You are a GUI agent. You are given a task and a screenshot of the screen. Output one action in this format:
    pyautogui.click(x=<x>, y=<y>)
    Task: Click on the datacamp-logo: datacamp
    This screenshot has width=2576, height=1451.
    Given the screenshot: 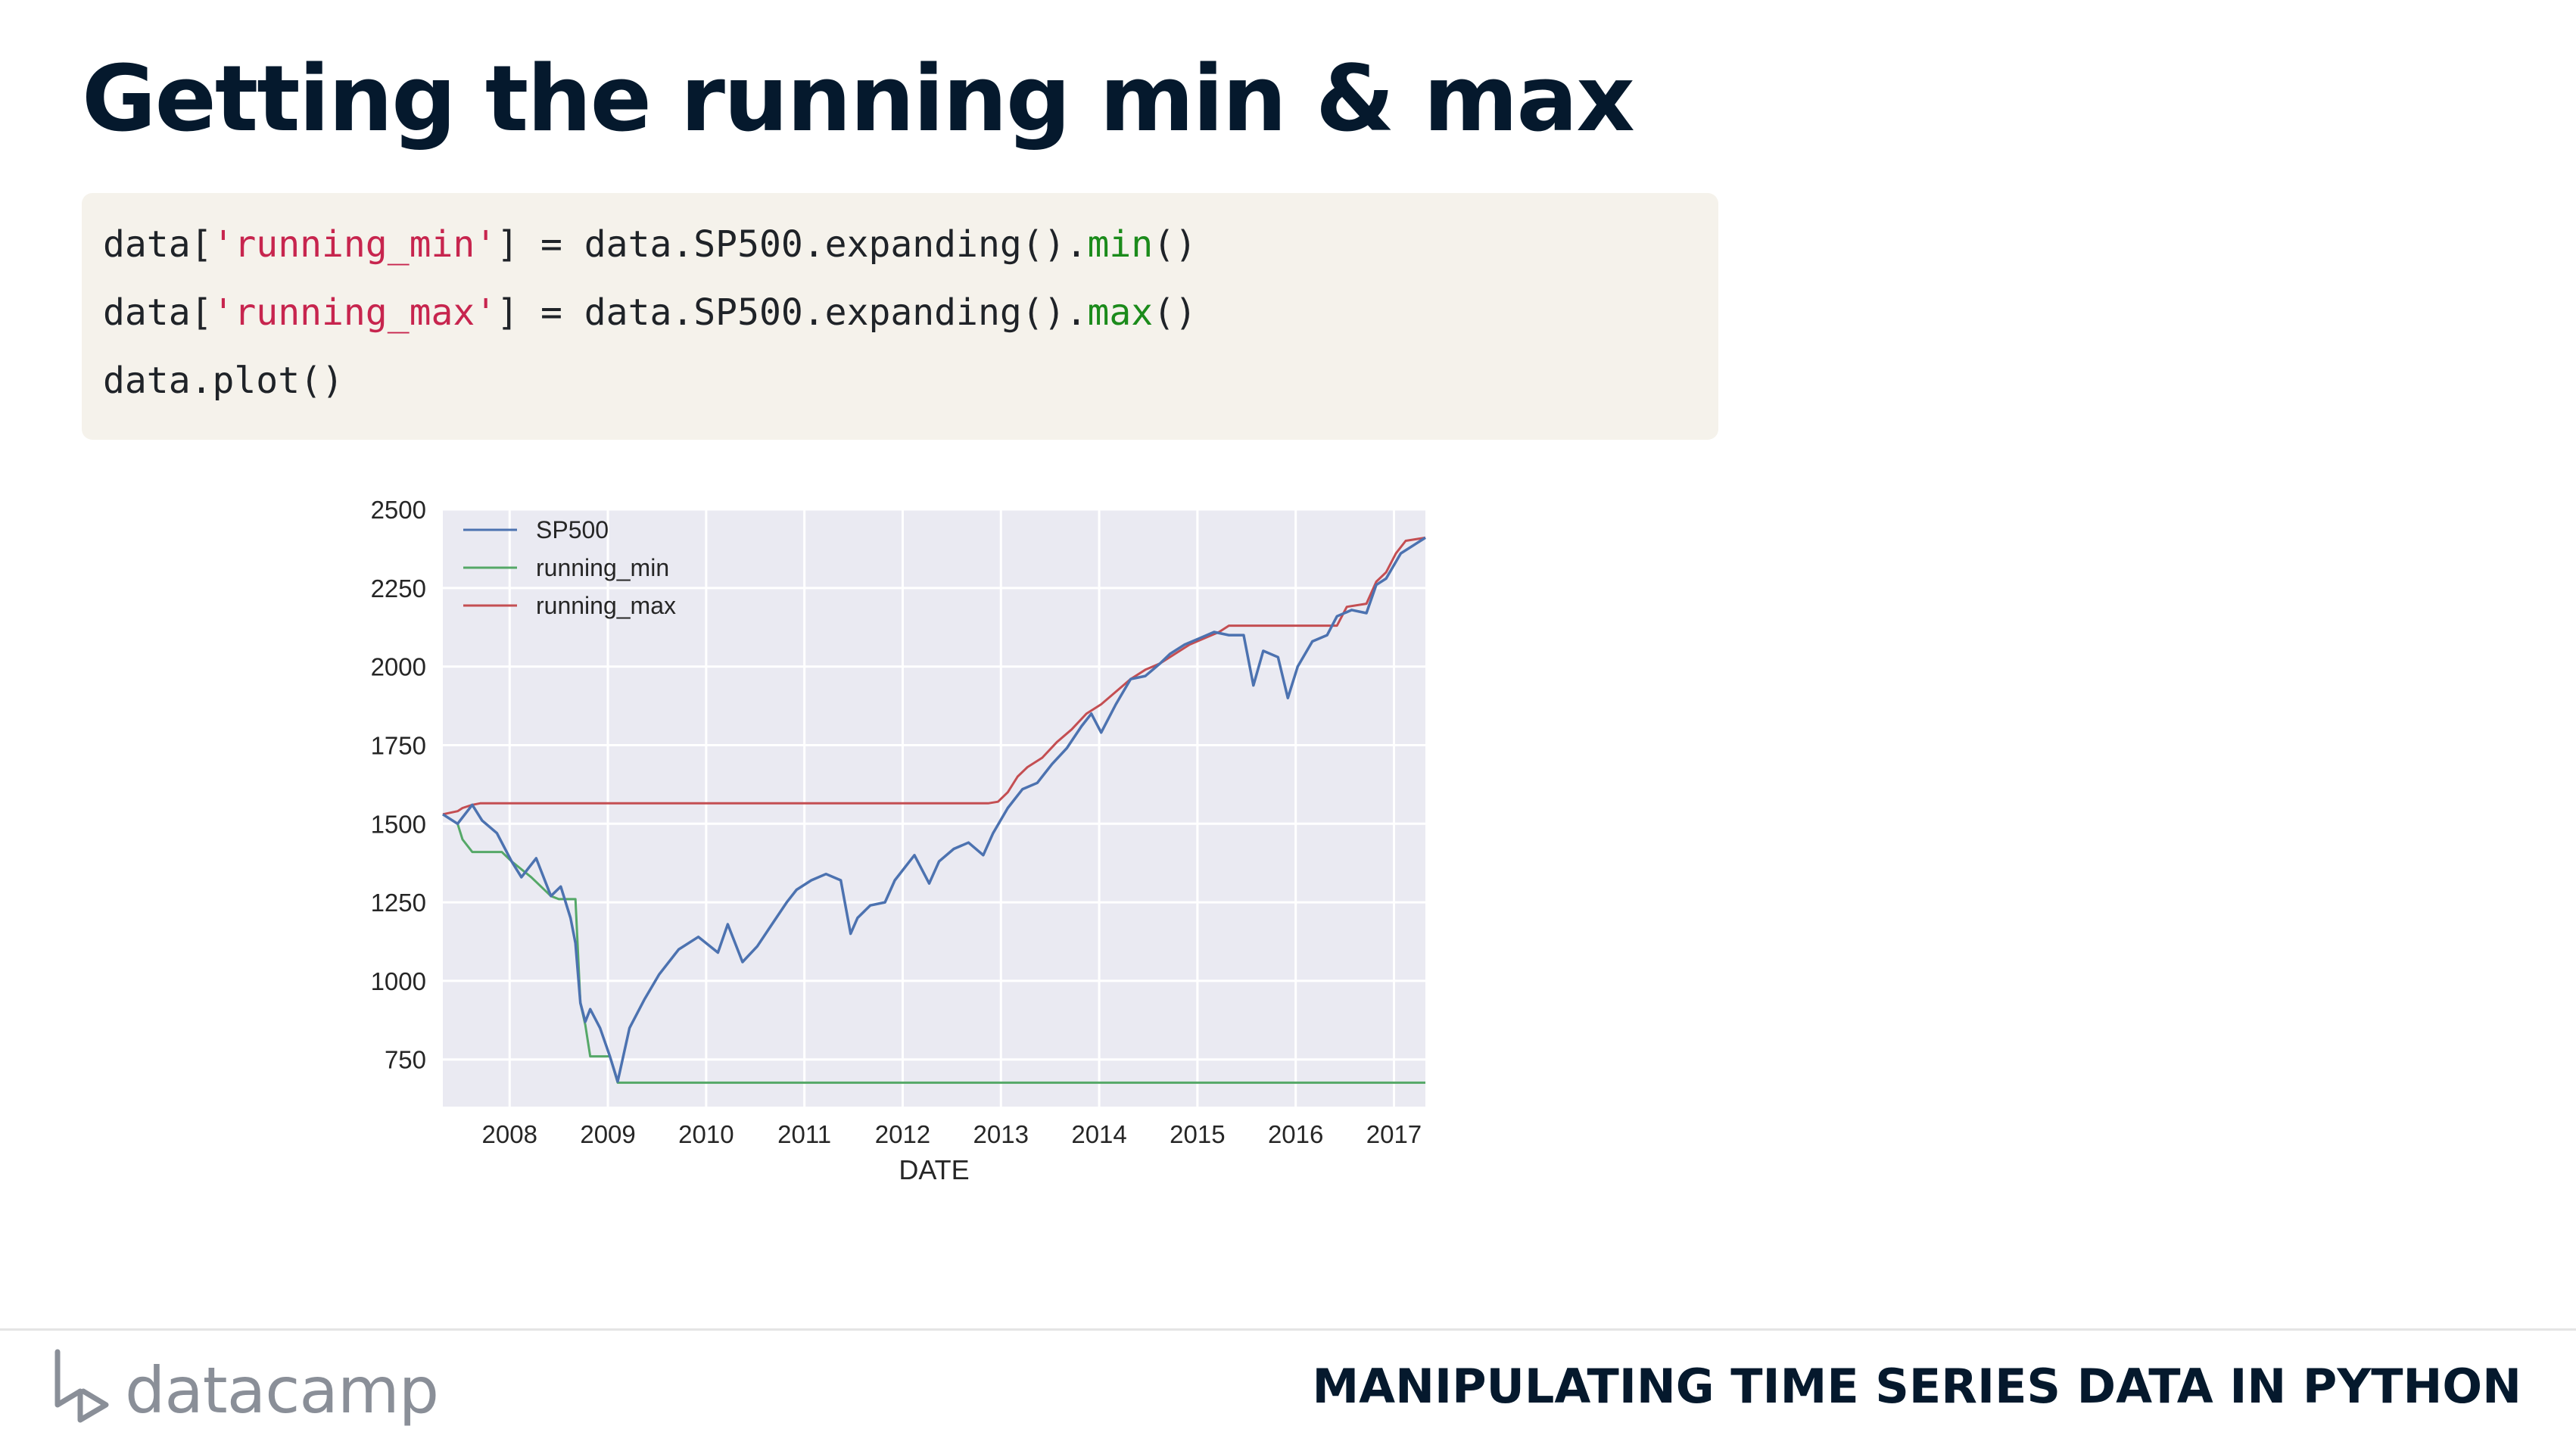 What is the action you would take?
    pyautogui.click(x=250, y=1389)
    